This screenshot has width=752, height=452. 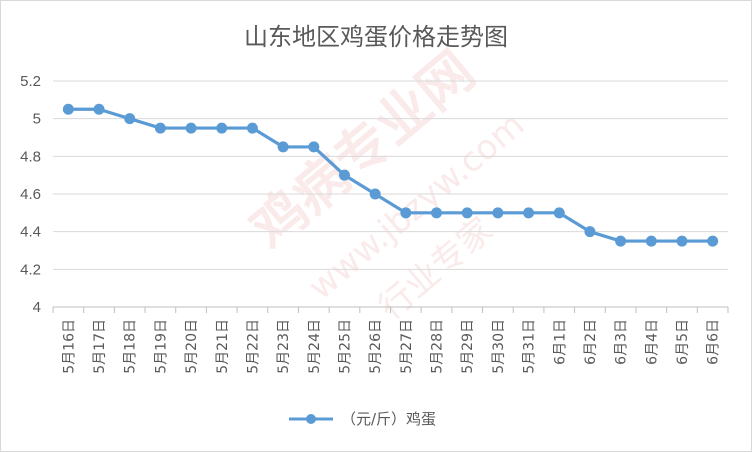 I want to click on x-tick-label: 5月27日, so click(x=407, y=346).